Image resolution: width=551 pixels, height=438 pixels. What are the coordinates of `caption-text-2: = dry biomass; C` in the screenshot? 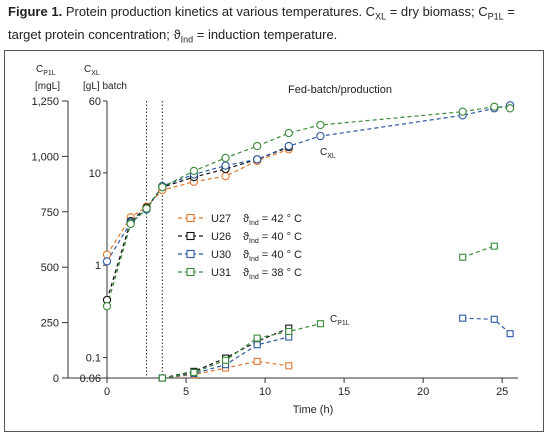 It's located at (437, 11).